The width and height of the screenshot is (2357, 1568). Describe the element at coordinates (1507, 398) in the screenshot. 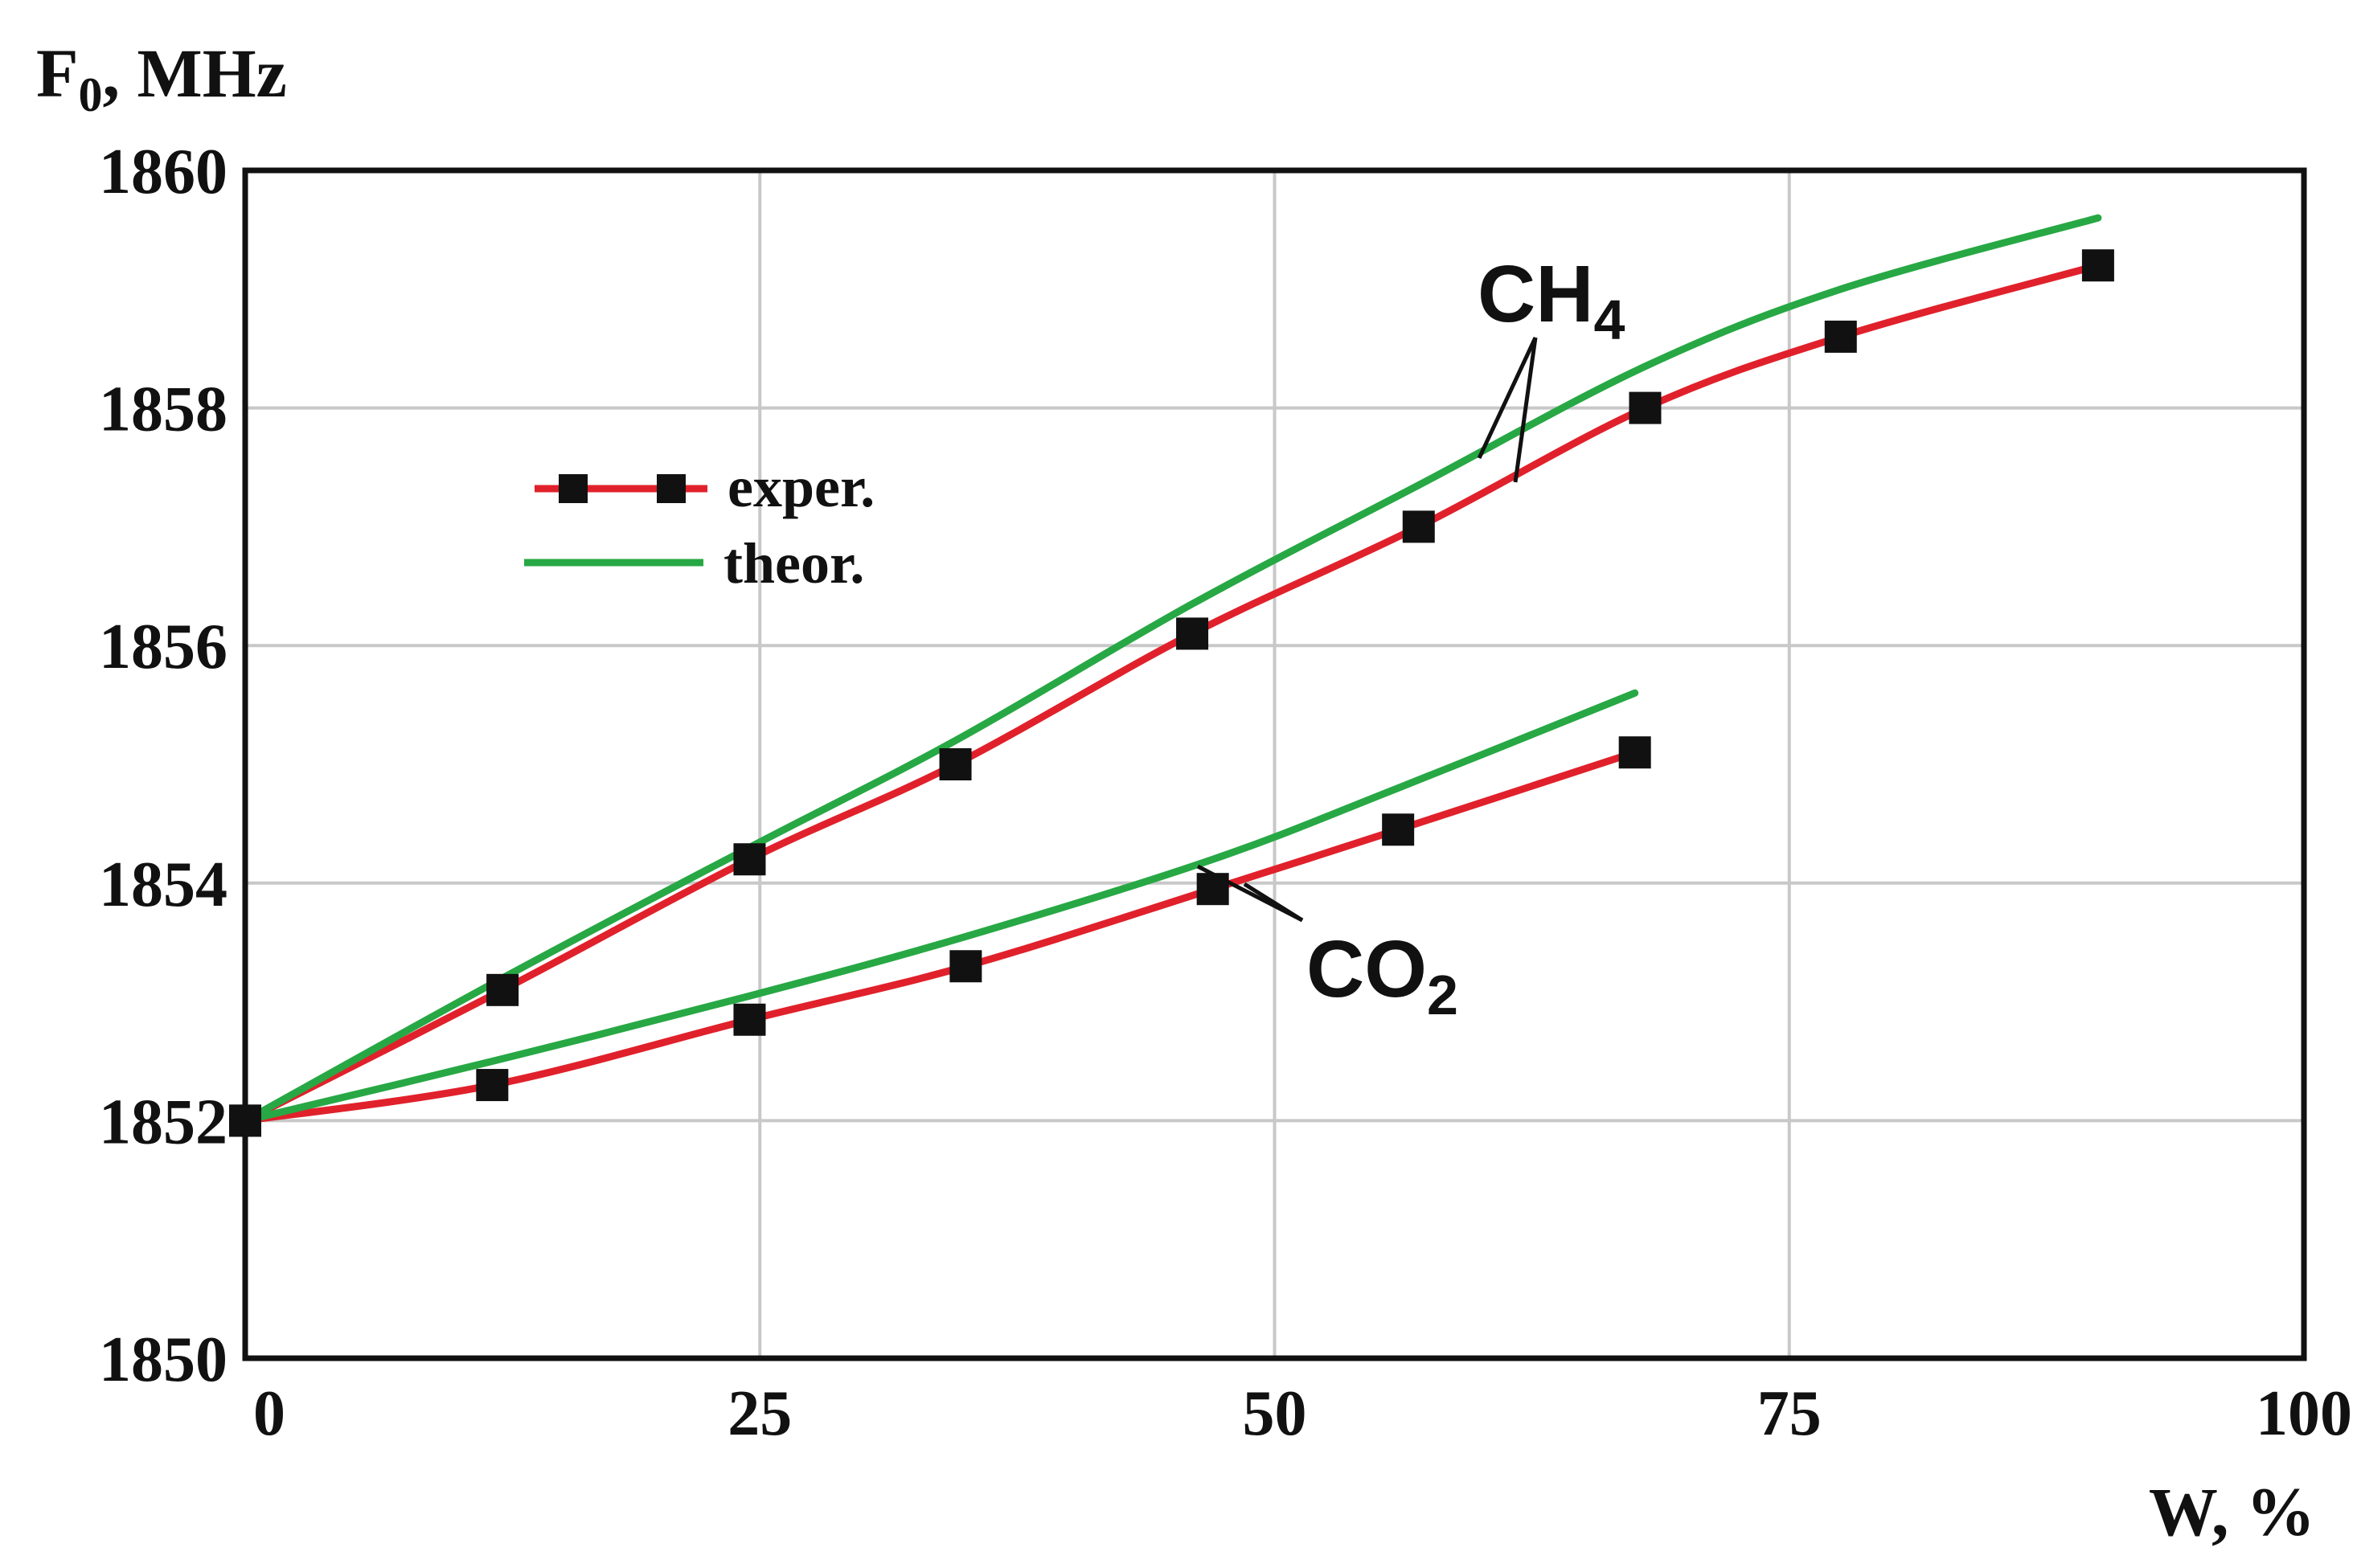

I see `ch4-pointer-theor` at that location.